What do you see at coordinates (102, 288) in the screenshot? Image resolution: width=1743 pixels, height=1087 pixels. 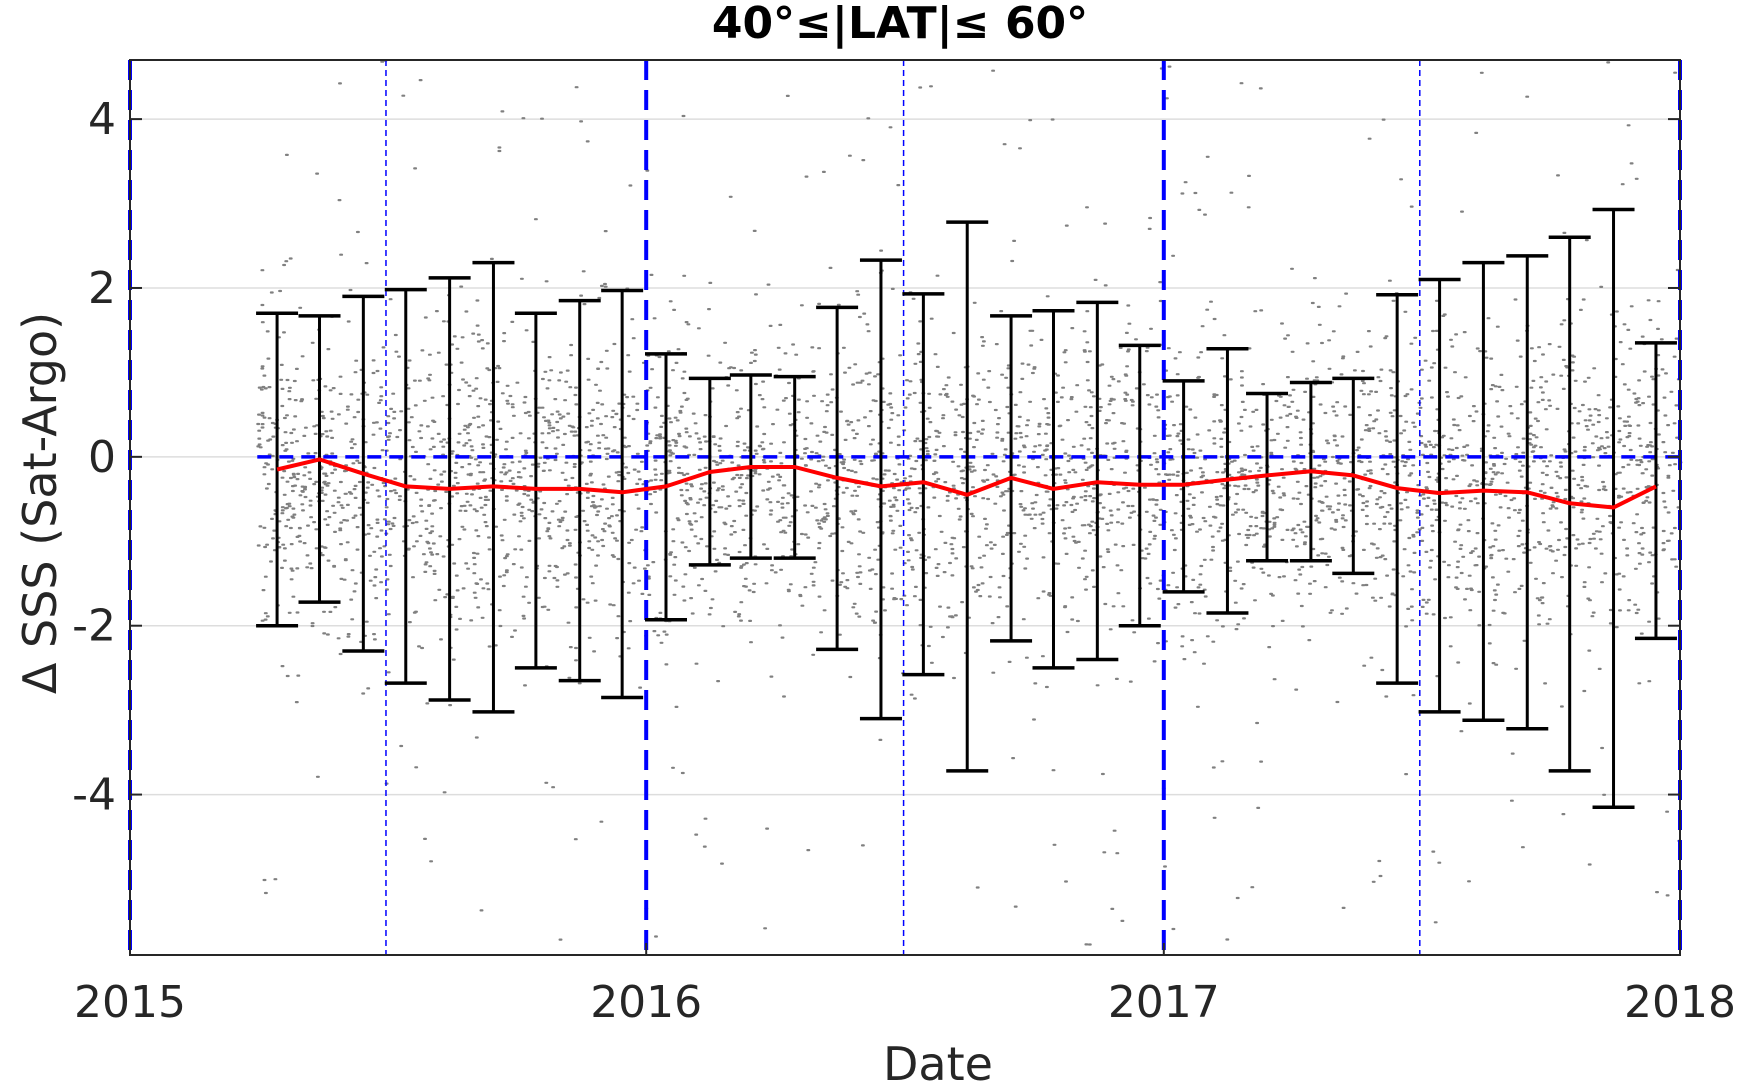 I see `y-tick-label: 2` at bounding box center [102, 288].